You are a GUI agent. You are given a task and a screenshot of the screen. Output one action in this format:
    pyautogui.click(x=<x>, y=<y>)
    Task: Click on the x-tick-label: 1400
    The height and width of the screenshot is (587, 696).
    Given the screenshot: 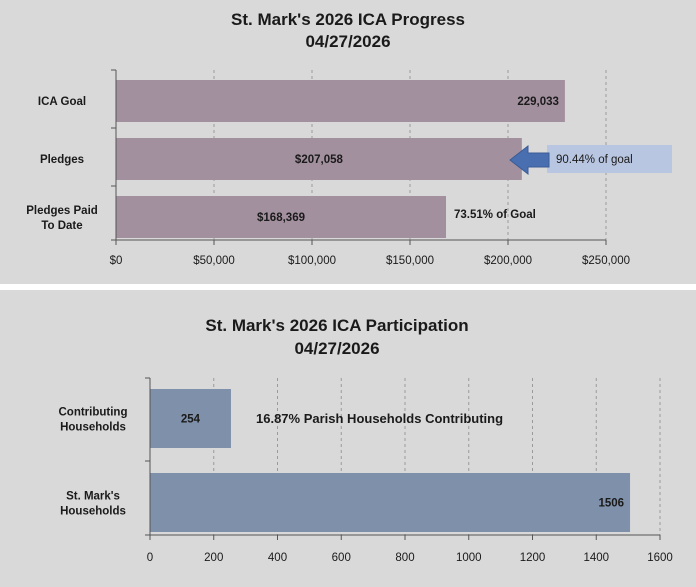 What is the action you would take?
    pyautogui.click(x=596, y=558)
    